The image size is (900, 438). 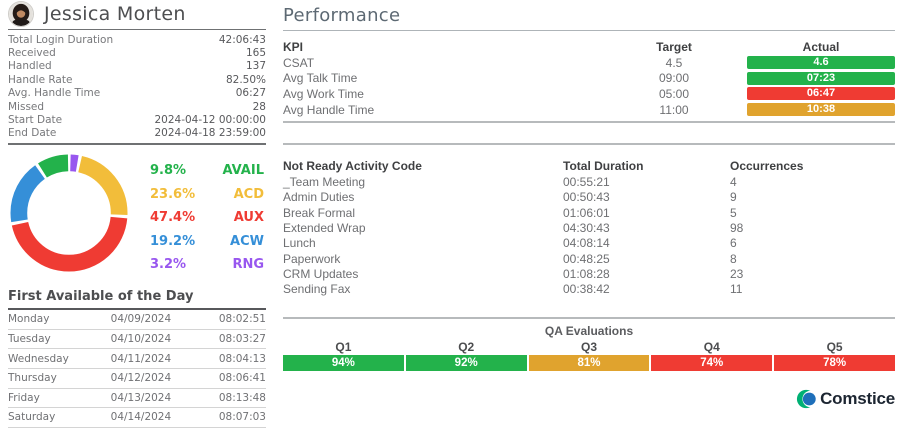 What do you see at coordinates (168, 264) in the screenshot?
I see `legend-percentage: 3.2%` at bounding box center [168, 264].